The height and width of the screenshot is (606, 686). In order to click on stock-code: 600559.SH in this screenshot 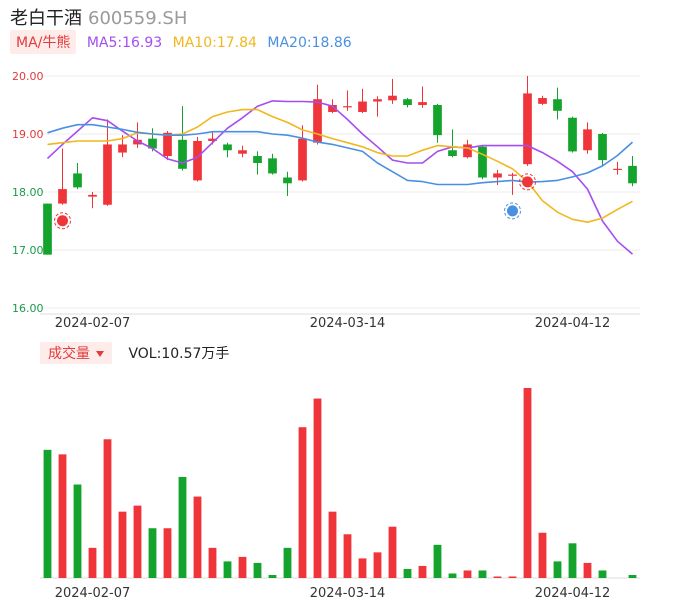, I will do `click(138, 18)`.